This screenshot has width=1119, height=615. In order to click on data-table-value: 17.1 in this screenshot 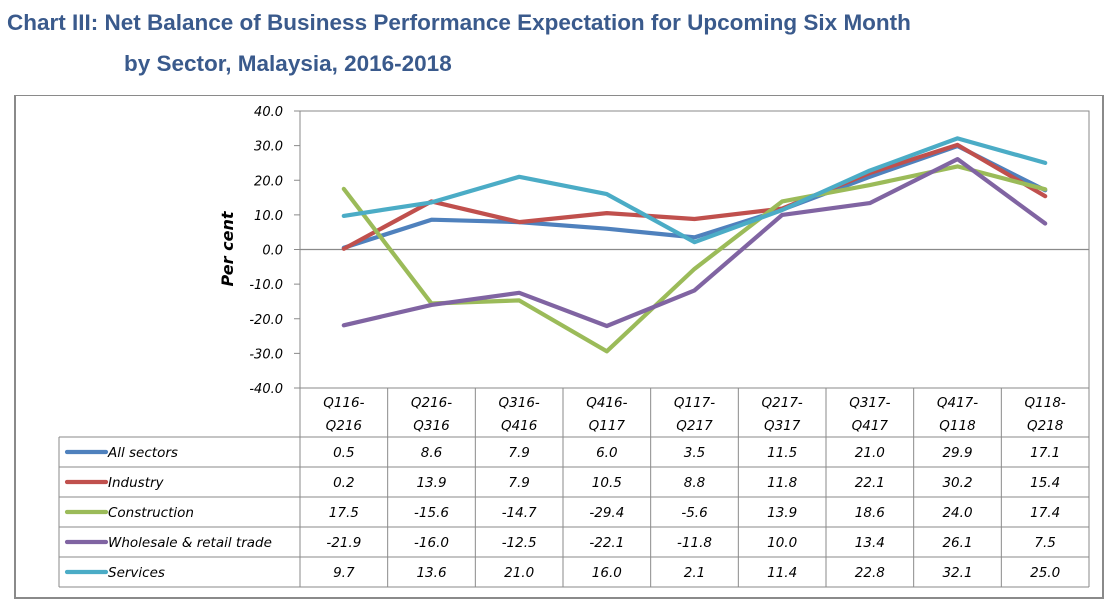, I will do `click(1045, 453)`.